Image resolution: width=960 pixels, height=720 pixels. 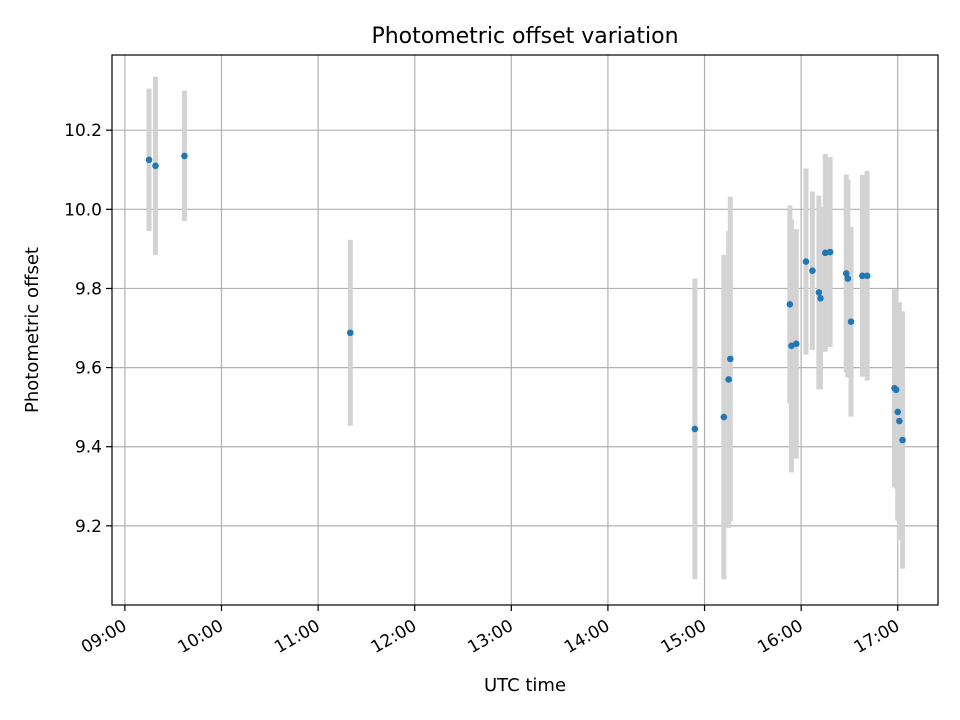 I want to click on y-tick-label: 9.2, so click(x=88, y=527).